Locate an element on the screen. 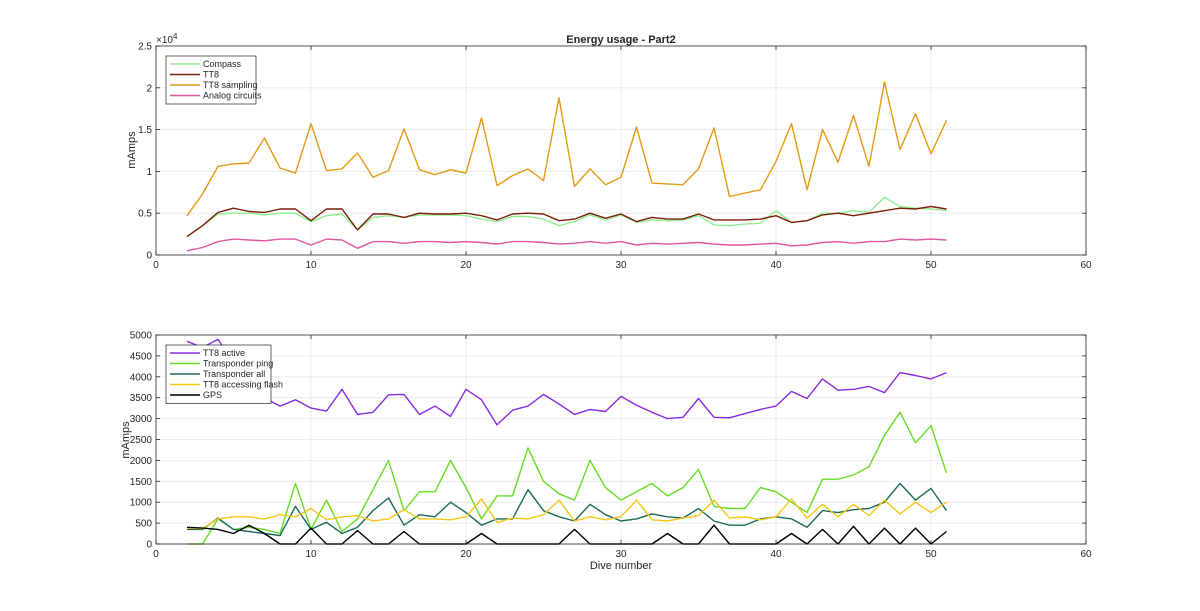 The image size is (1200, 611). legend-label: TT8 accessing flash is located at coordinates (243, 385).